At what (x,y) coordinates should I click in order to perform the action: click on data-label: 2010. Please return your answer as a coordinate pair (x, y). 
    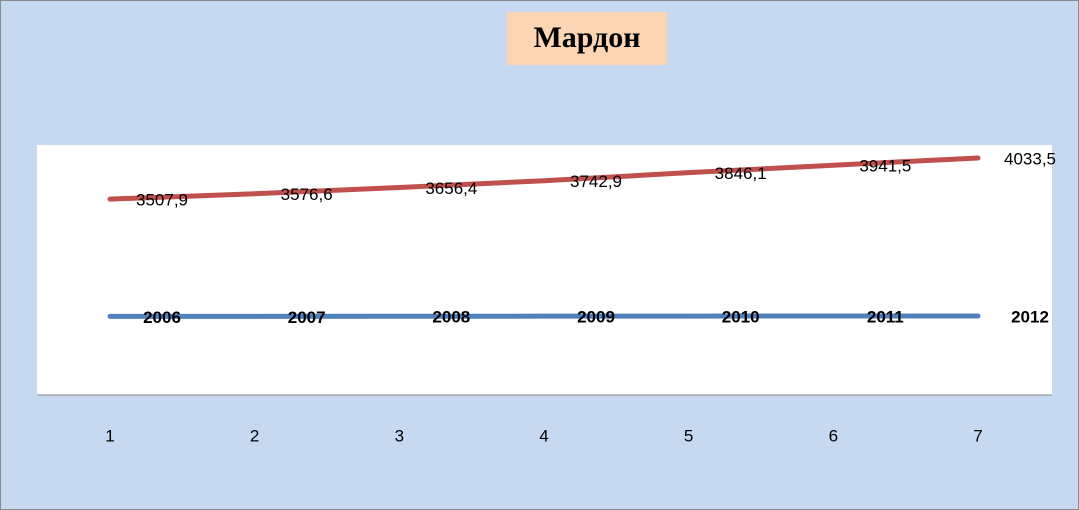
    Looking at the image, I should click on (741, 317).